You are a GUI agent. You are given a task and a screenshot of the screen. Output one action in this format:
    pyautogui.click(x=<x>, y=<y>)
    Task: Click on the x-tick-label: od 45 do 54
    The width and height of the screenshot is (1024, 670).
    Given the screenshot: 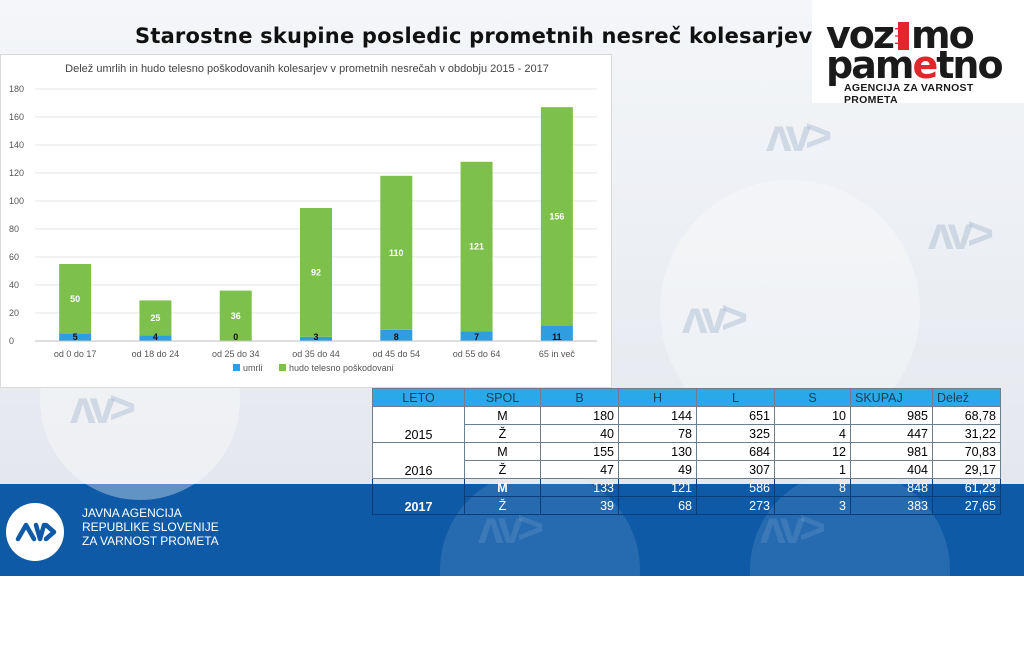 What is the action you would take?
    pyautogui.click(x=397, y=354)
    